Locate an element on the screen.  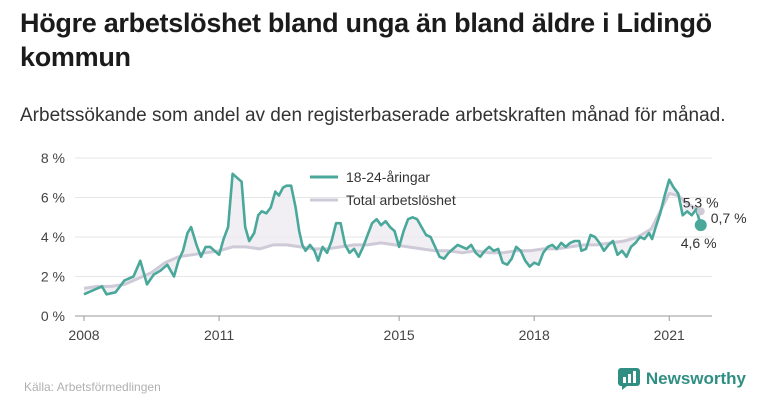
y-tick-label: 6 % is located at coordinates (53, 198).